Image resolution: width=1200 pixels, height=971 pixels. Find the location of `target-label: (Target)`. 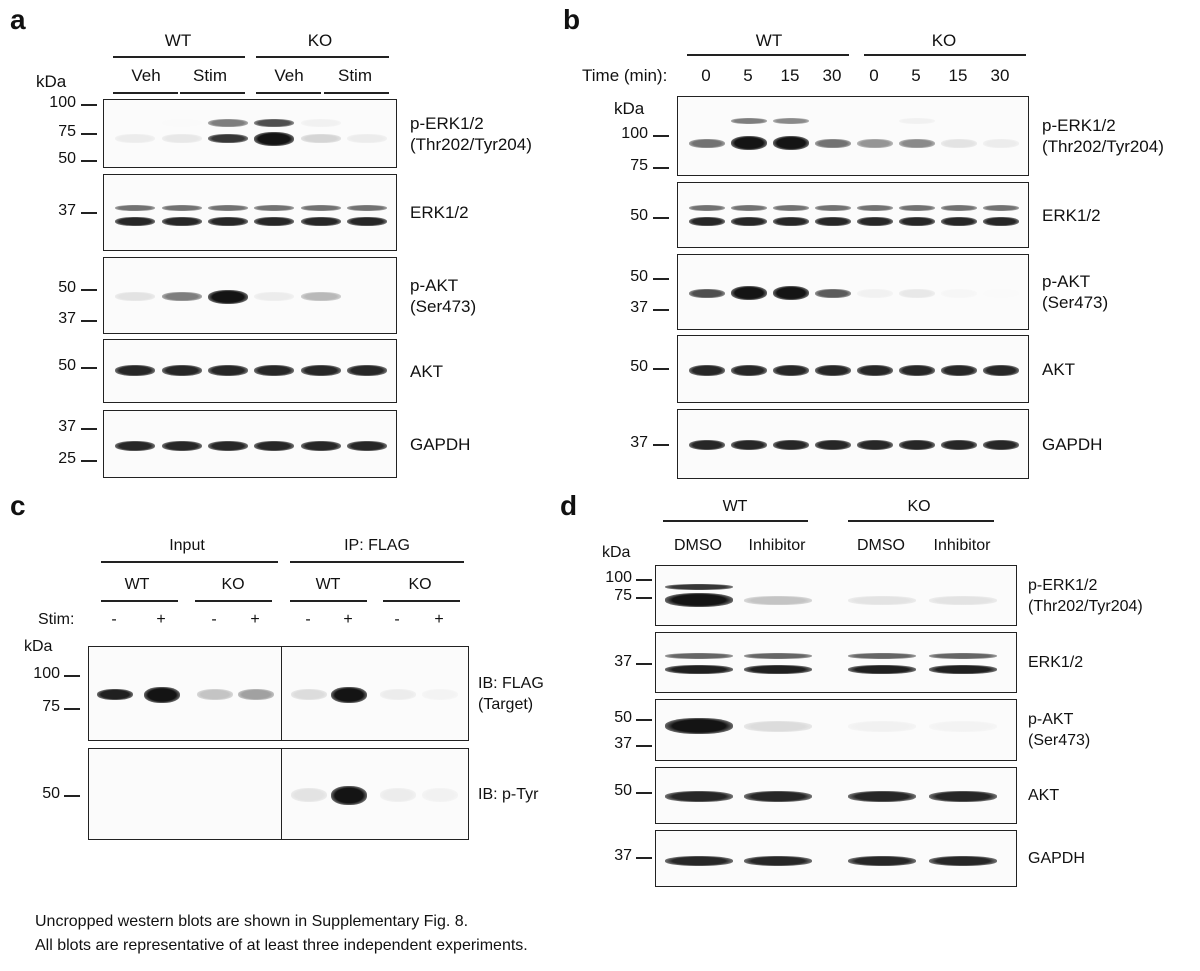

target-label: (Target) is located at coordinates (506, 704).